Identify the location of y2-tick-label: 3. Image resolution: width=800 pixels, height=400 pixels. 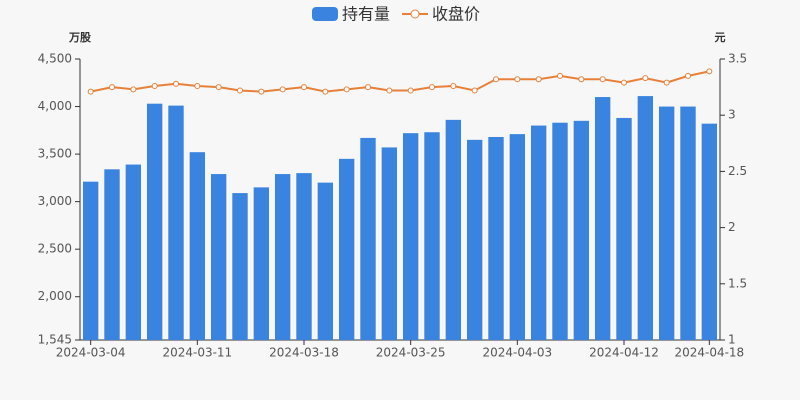
(732, 115).